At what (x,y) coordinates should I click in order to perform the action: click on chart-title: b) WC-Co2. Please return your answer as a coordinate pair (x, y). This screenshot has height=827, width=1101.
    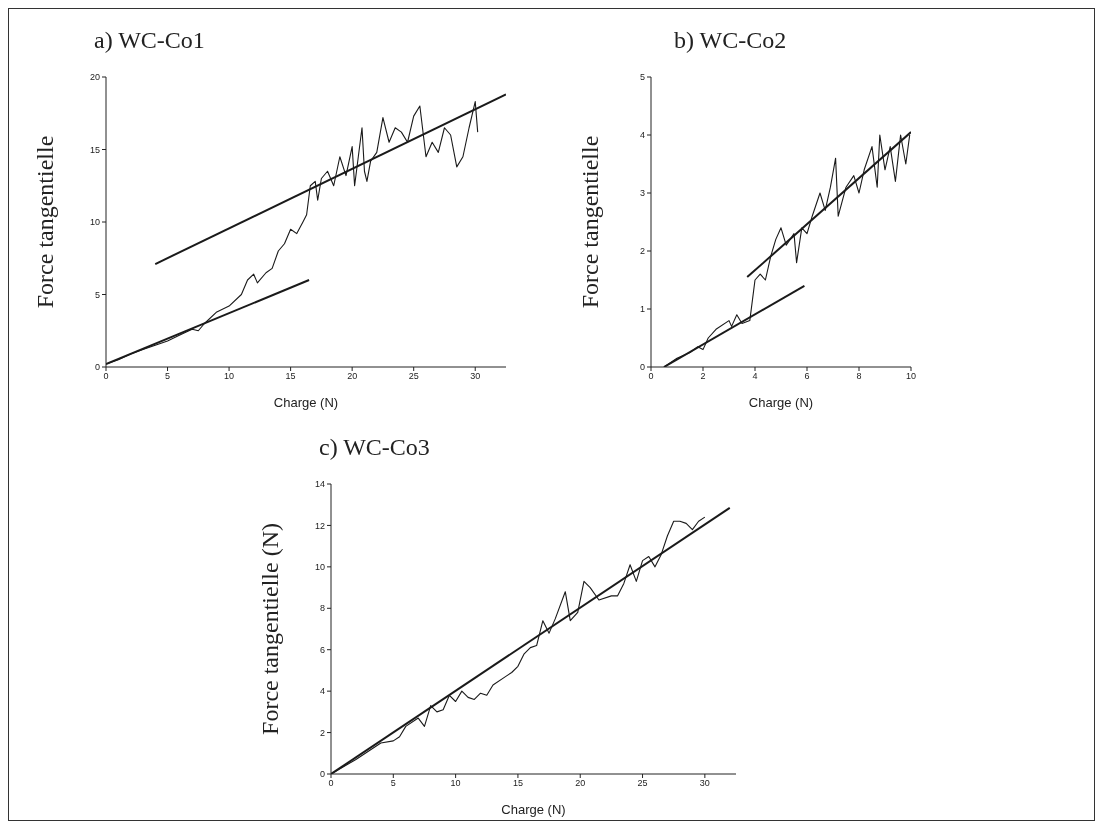
    Looking at the image, I should click on (730, 40).